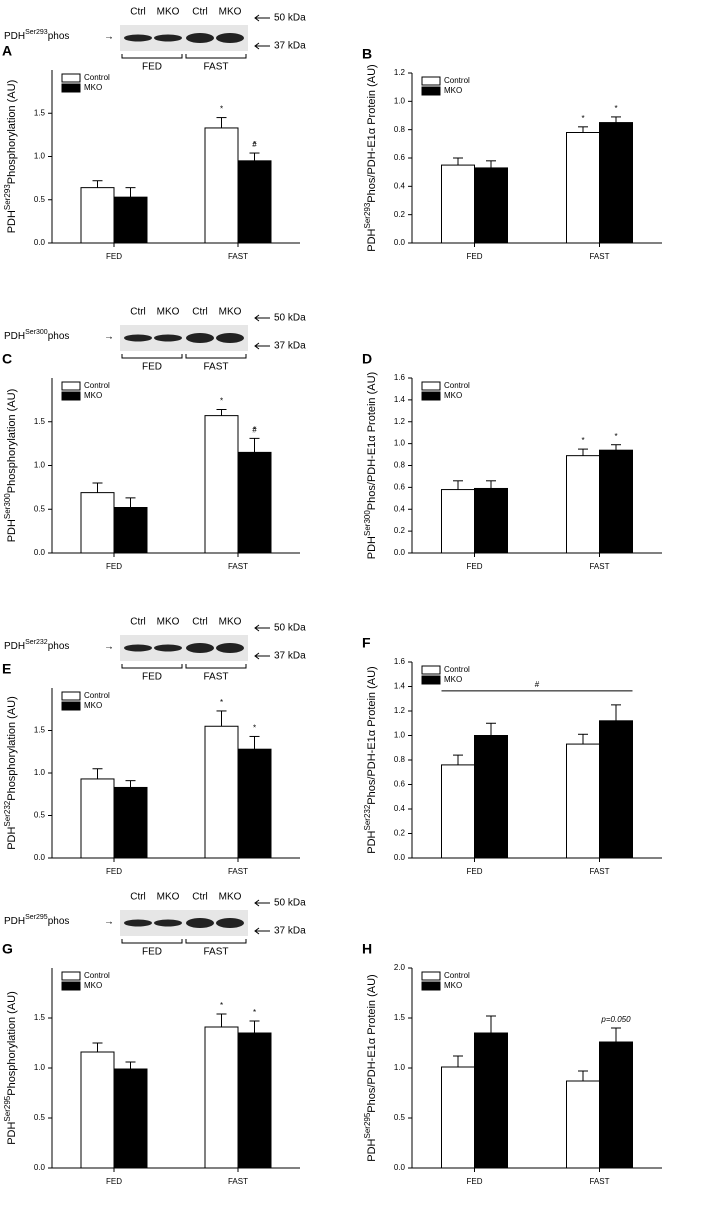 The image size is (709, 1221). I want to click on panel-label: A, so click(7, 51).